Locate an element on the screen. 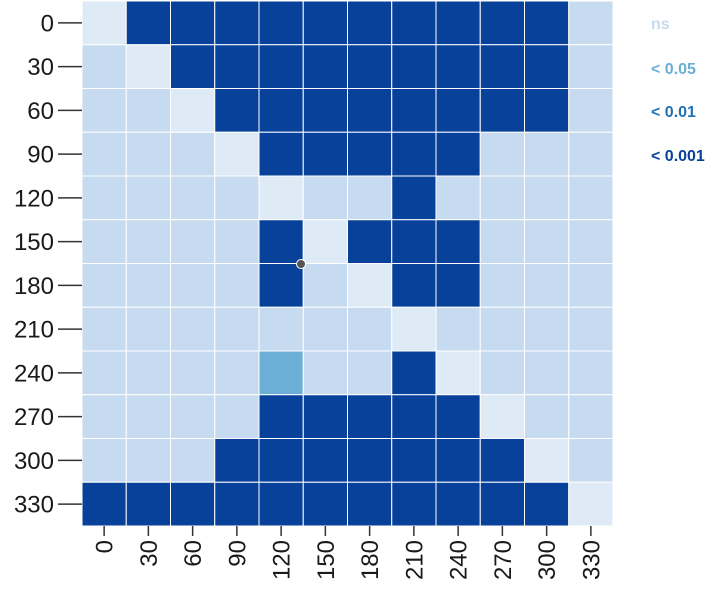  y-tick-label: 60 is located at coordinates (40, 111).